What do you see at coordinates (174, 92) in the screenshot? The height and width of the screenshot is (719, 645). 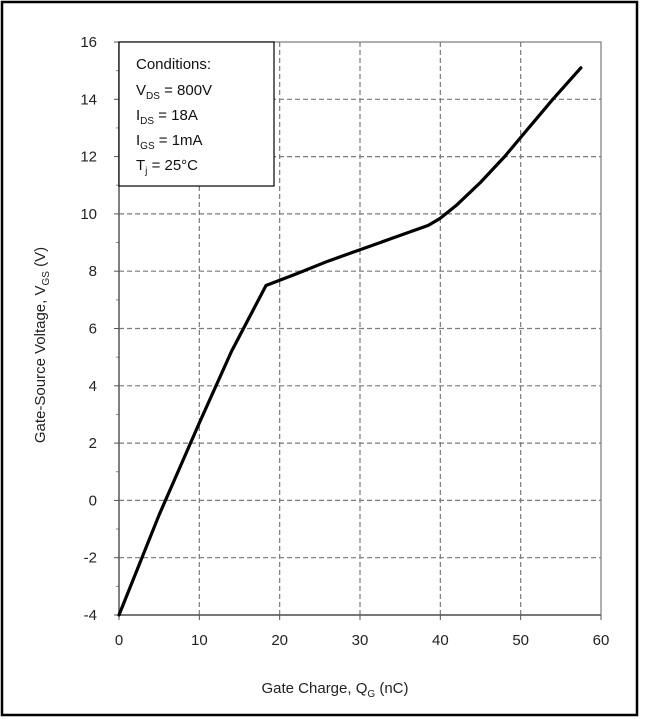 I see `condition-vds: VDS = 800V` at bounding box center [174, 92].